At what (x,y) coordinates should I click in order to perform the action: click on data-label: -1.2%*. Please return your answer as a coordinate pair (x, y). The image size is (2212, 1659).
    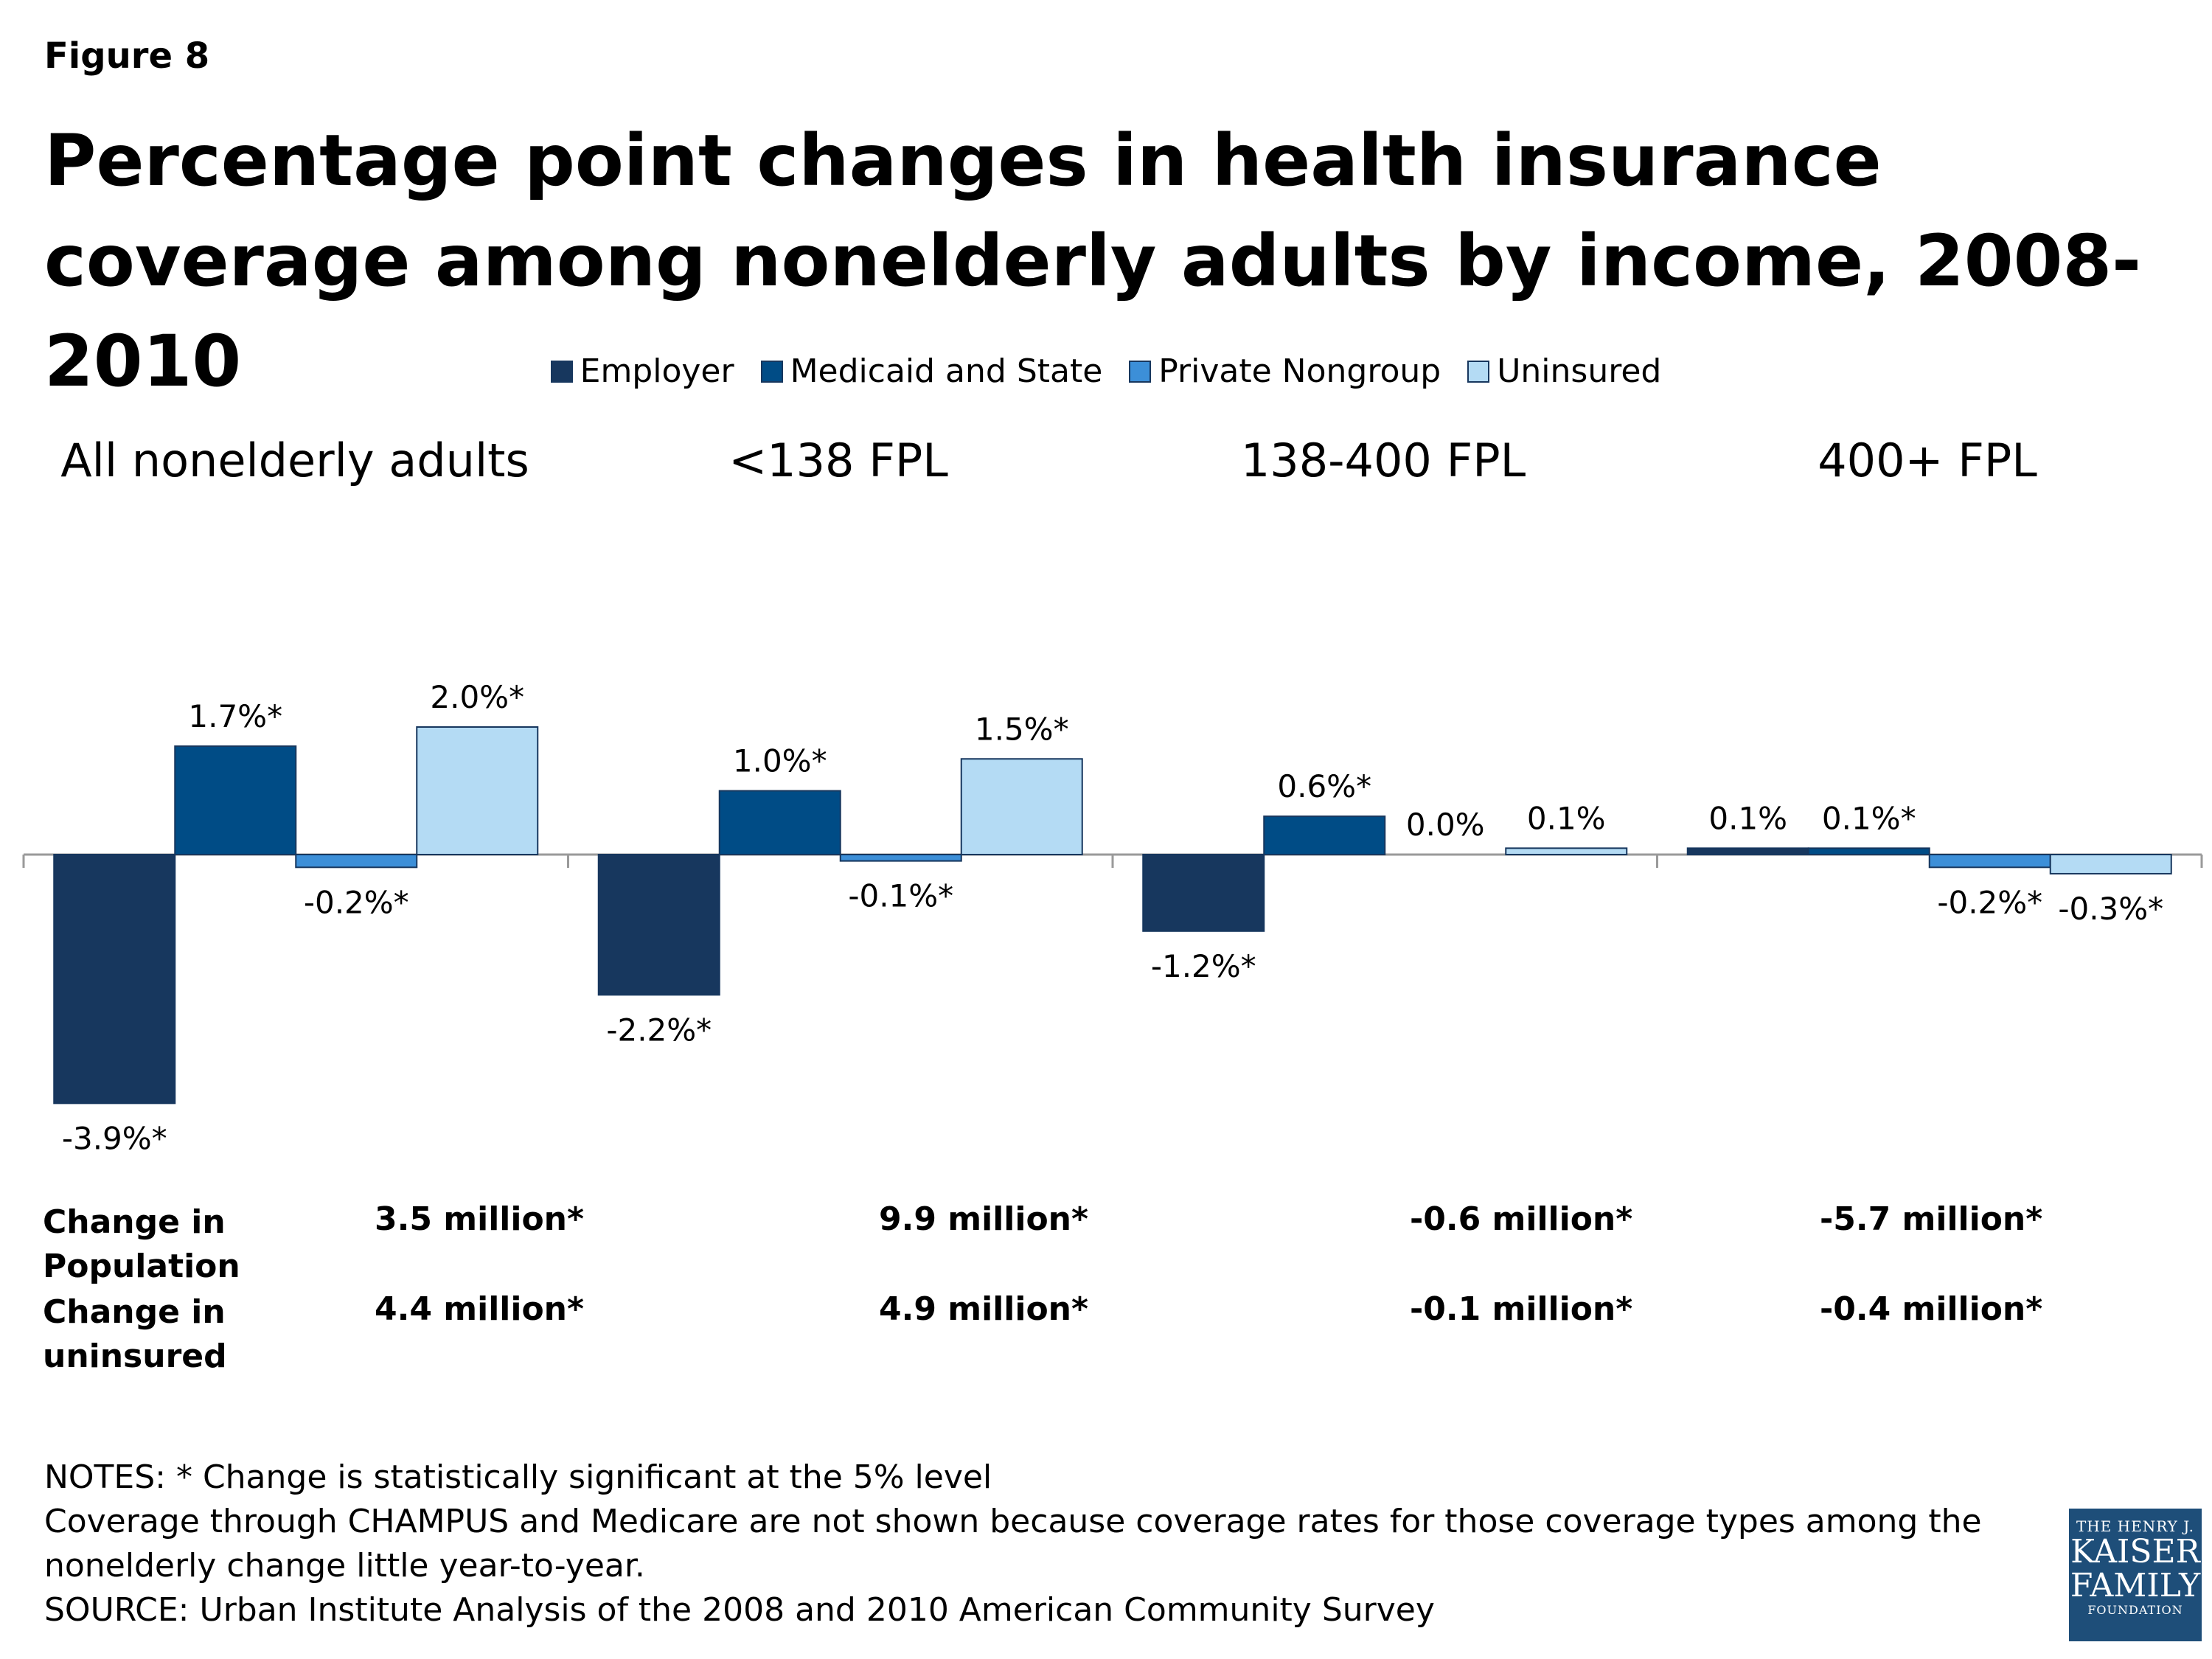
    Looking at the image, I should click on (1203, 966).